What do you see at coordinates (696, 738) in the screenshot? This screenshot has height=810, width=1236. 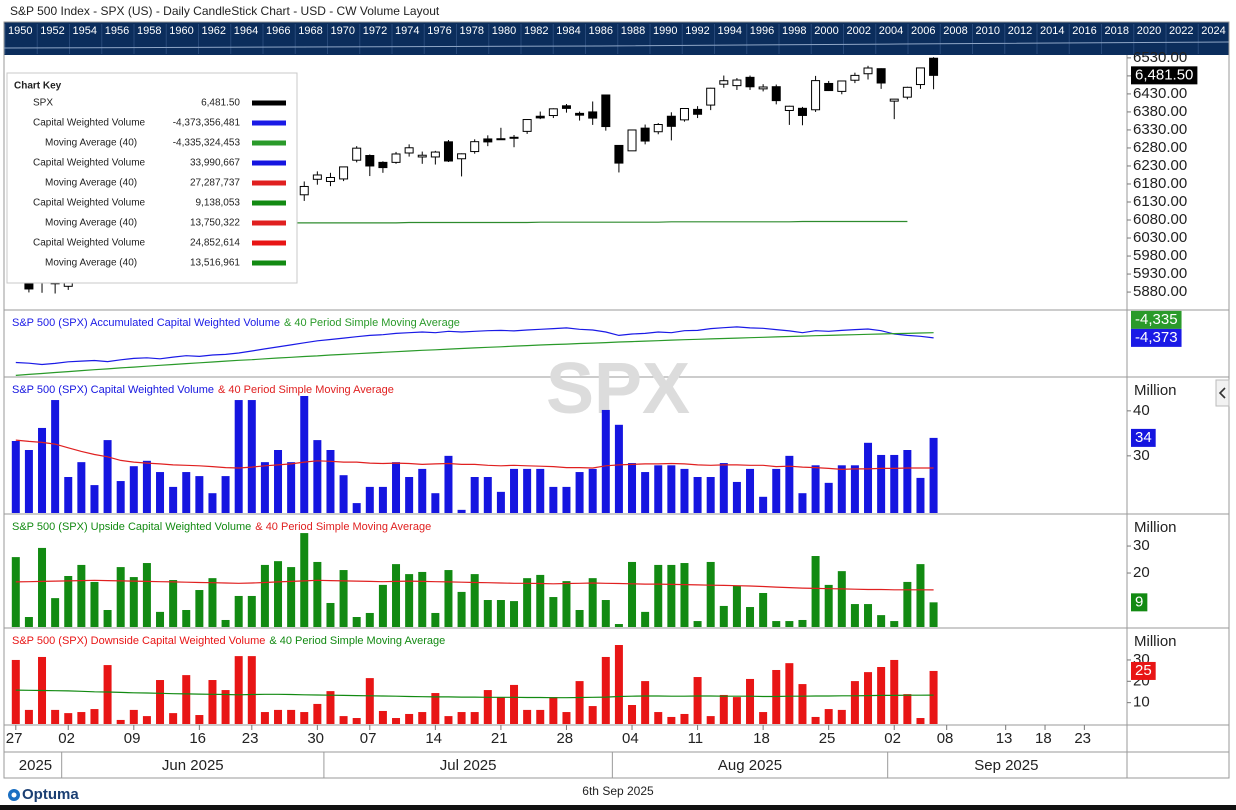 I see `x-tick-label: 11` at bounding box center [696, 738].